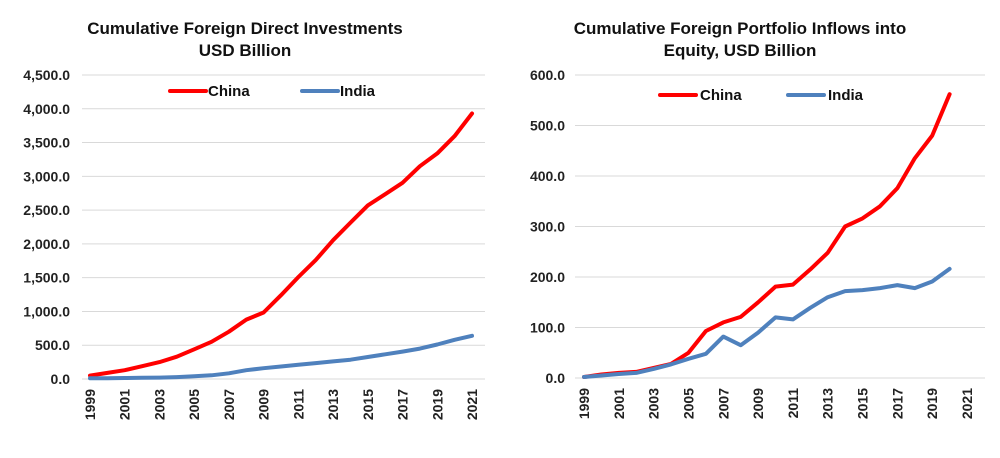  What do you see at coordinates (547, 176) in the screenshot?
I see `y-tick-label: 400.0` at bounding box center [547, 176].